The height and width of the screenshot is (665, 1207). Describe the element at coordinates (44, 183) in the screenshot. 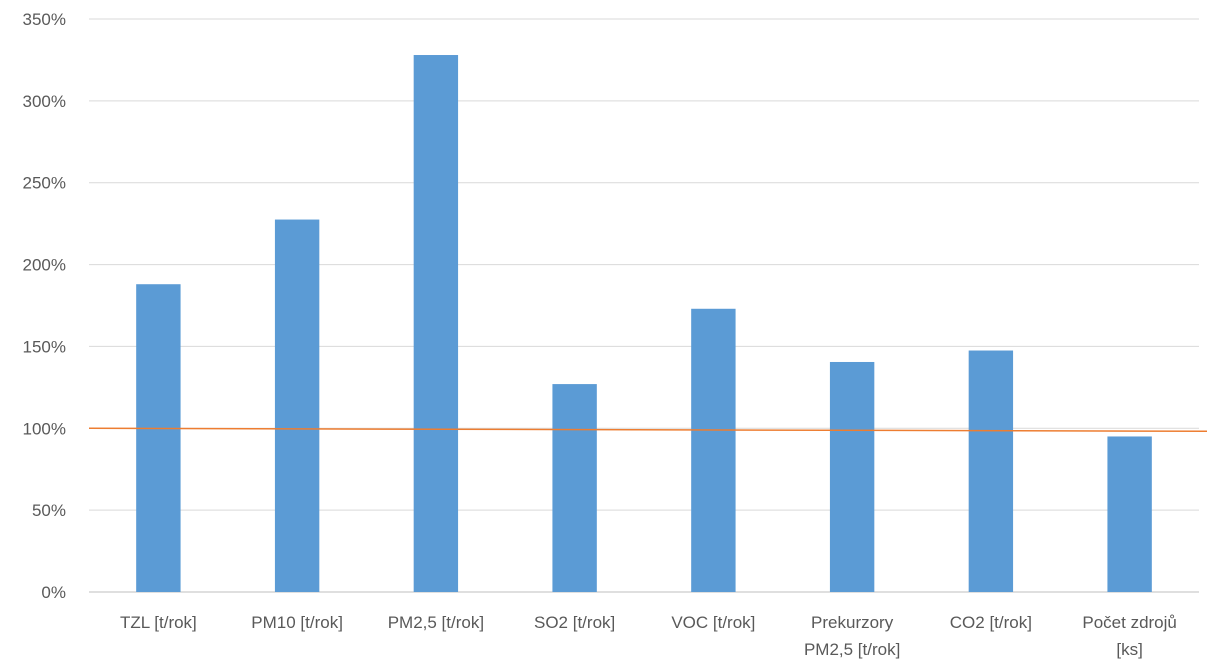

I see `y-tick-label: 250%` at that location.